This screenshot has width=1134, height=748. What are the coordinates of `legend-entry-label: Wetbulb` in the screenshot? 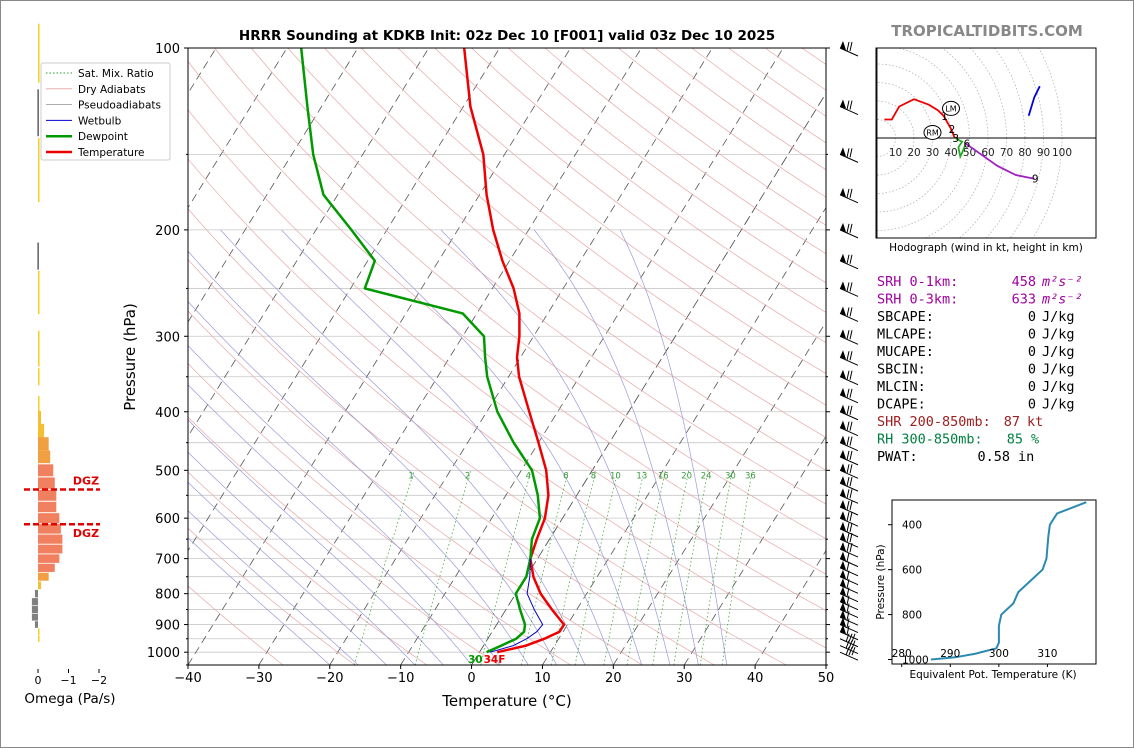 It's located at (100, 121).